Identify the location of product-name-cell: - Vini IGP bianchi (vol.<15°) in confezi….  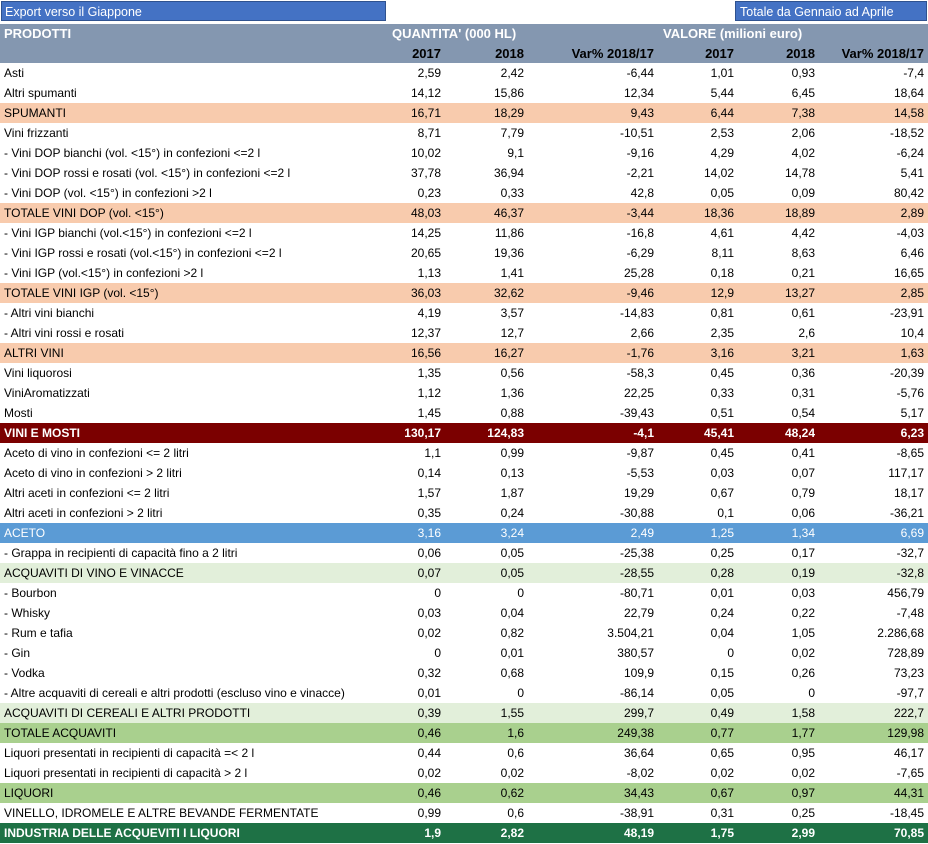
(128, 233).